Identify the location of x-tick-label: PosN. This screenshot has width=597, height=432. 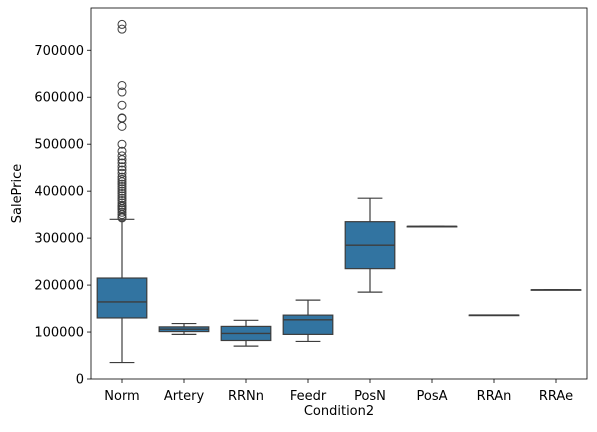
(370, 396).